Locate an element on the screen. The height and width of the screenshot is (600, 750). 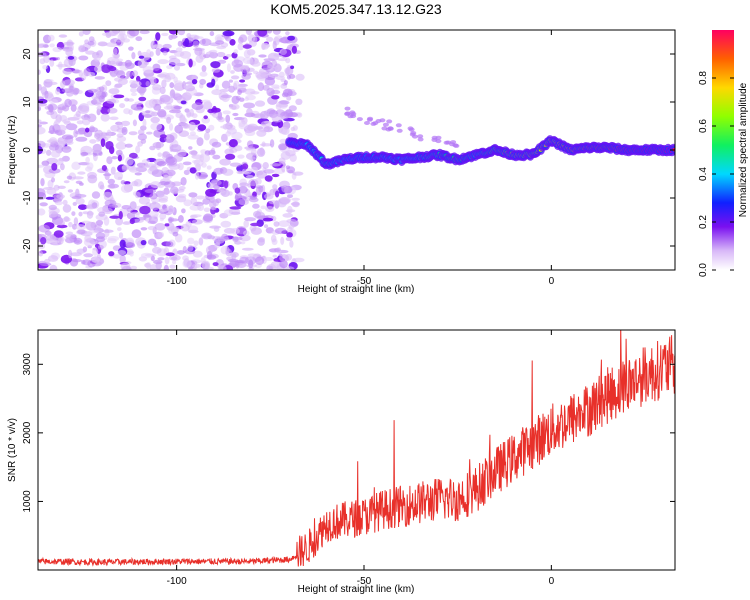
snr-y-tick-label: 2000 is located at coordinates (27, 432).